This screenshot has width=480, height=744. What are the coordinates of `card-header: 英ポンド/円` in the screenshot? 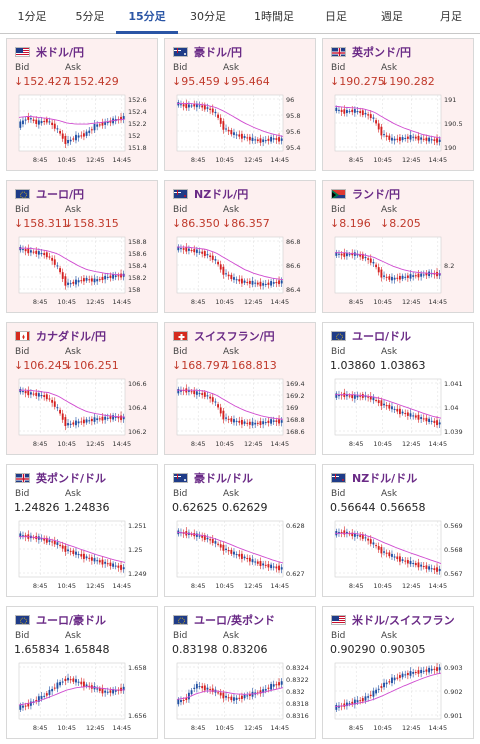 It's located at (371, 52).